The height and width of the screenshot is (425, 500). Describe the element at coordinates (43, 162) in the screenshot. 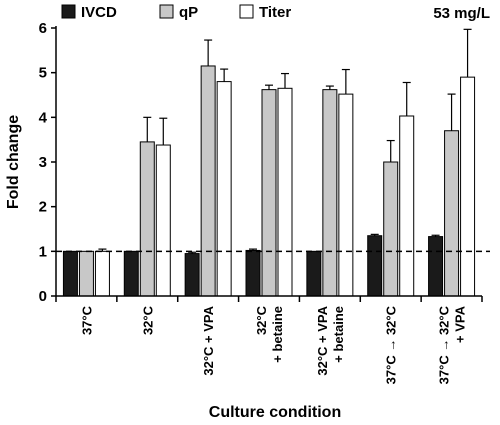

I see `y-tick-label: 3` at that location.